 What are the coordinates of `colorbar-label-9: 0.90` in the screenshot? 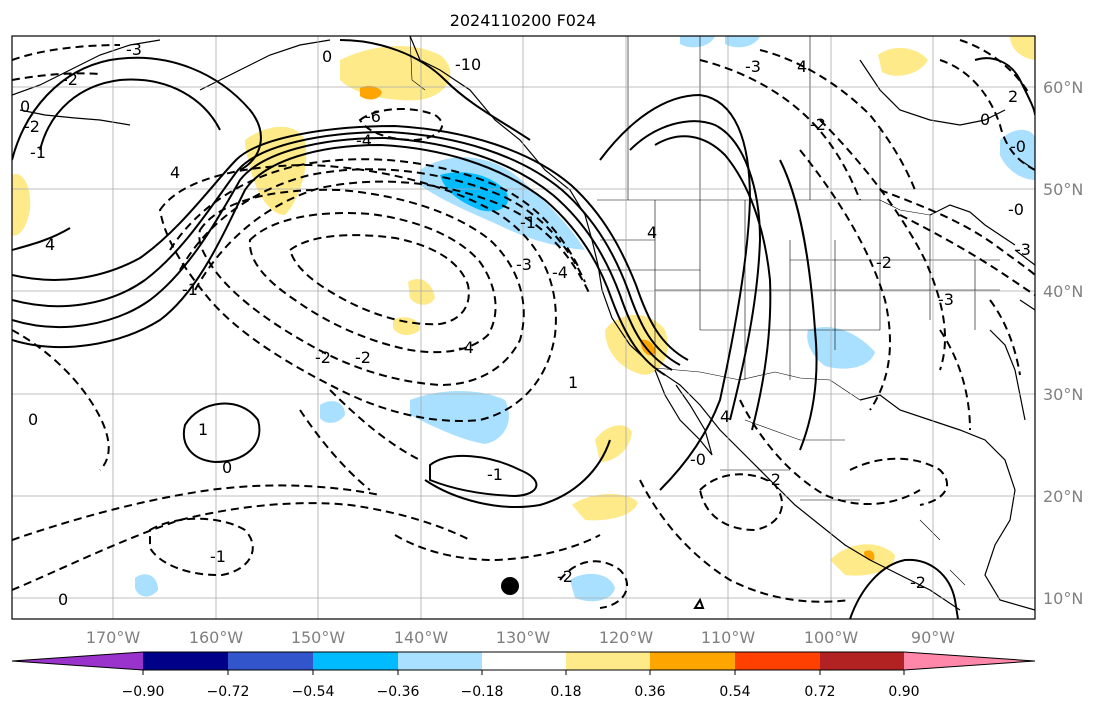 It's located at (903, 692).